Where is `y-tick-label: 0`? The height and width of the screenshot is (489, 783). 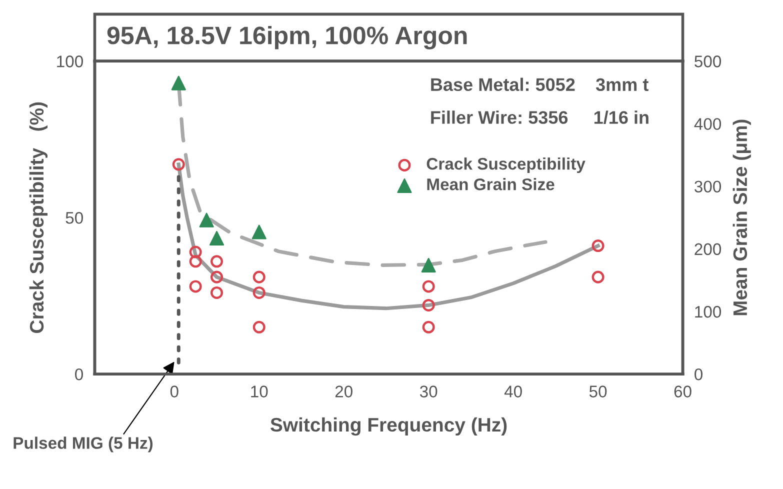
y-tick-label: 0 is located at coordinates (79, 374).